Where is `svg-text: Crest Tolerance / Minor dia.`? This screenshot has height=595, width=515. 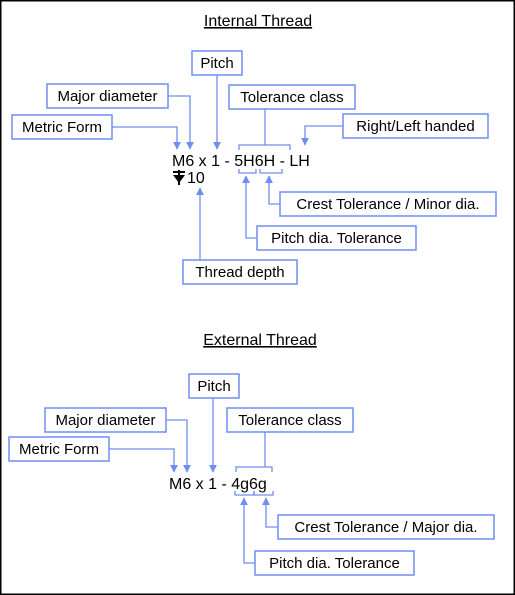
svg-text: Crest Tolerance / Minor dia. is located at coordinates (387, 204).